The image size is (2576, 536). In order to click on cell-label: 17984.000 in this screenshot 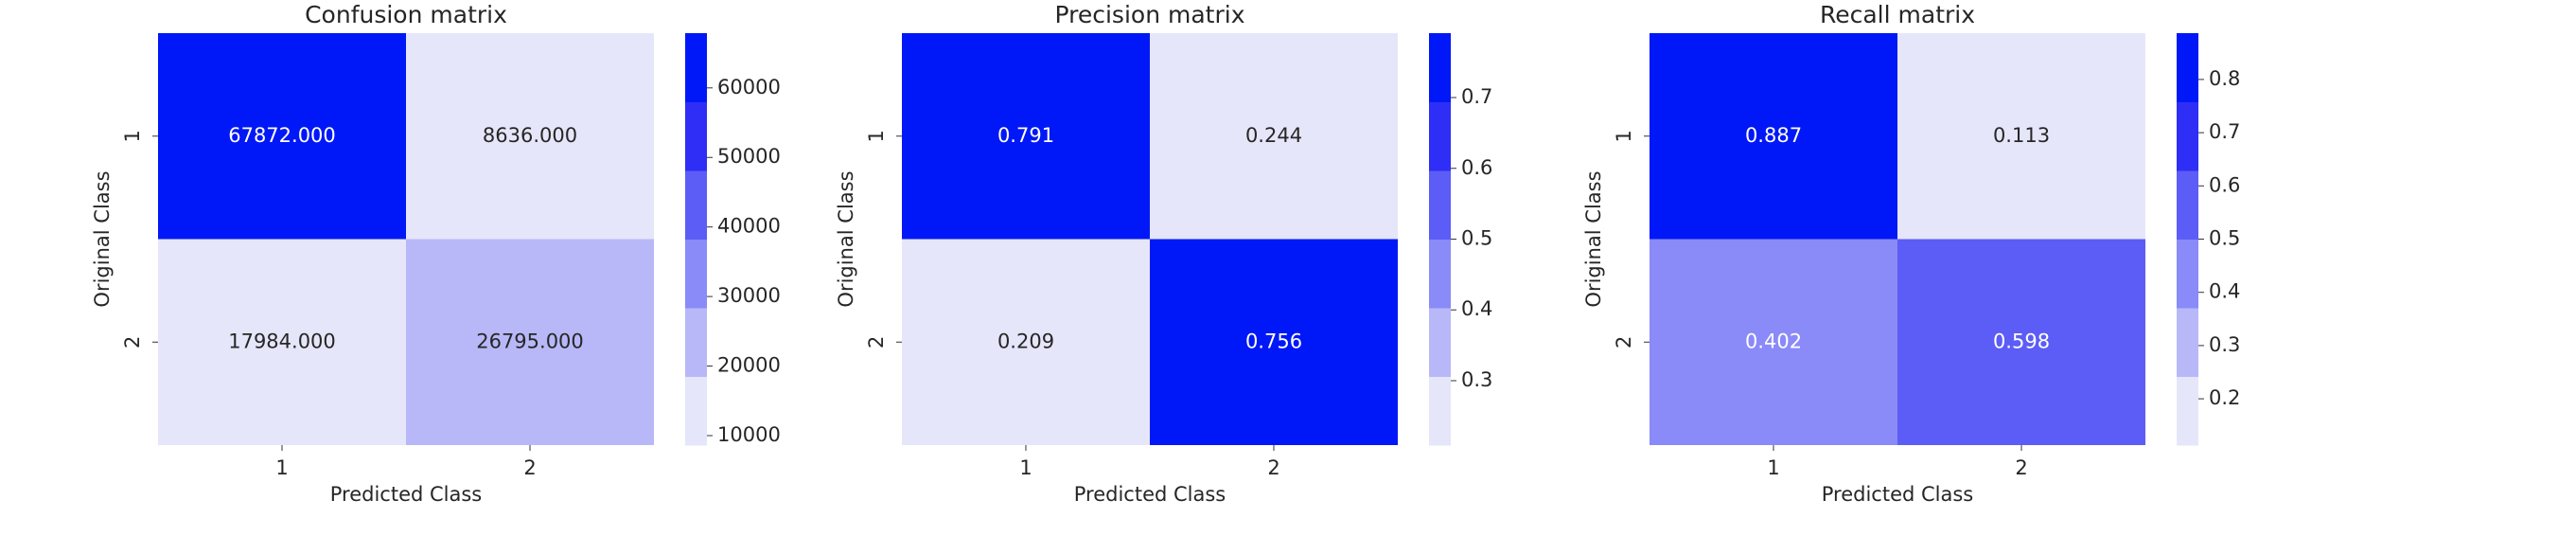, I will do `click(282, 341)`.